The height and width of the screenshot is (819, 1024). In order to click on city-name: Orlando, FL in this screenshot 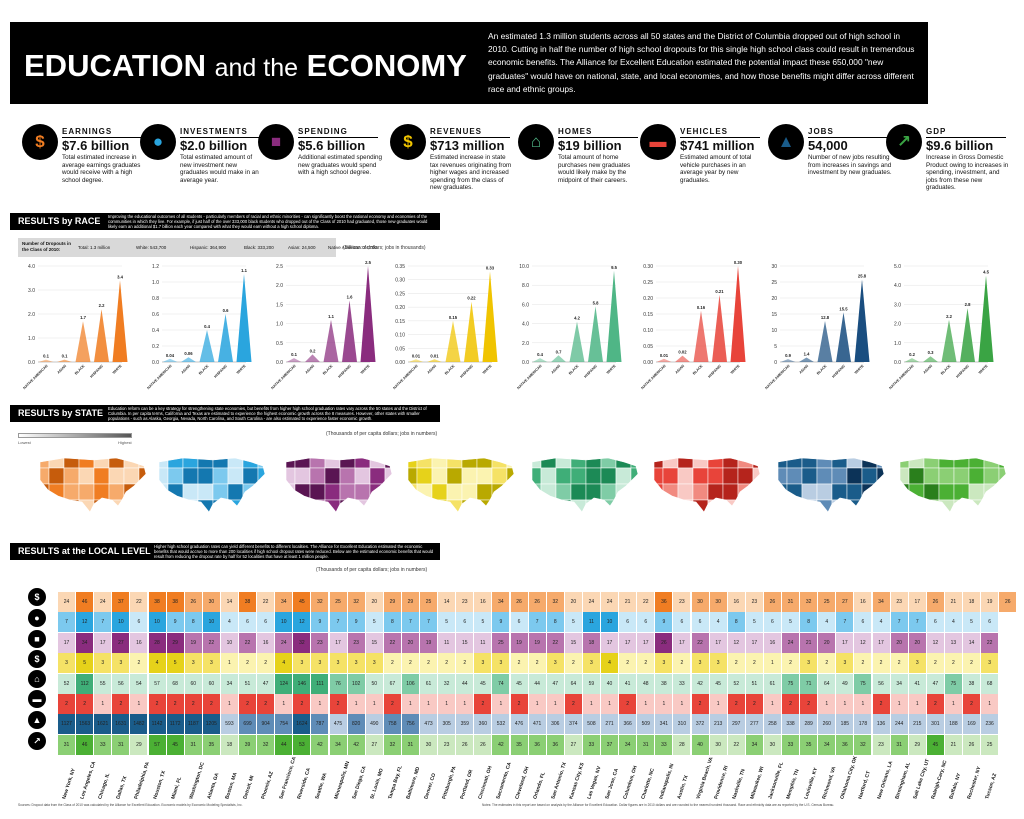, I will do `click(539, 785)`.